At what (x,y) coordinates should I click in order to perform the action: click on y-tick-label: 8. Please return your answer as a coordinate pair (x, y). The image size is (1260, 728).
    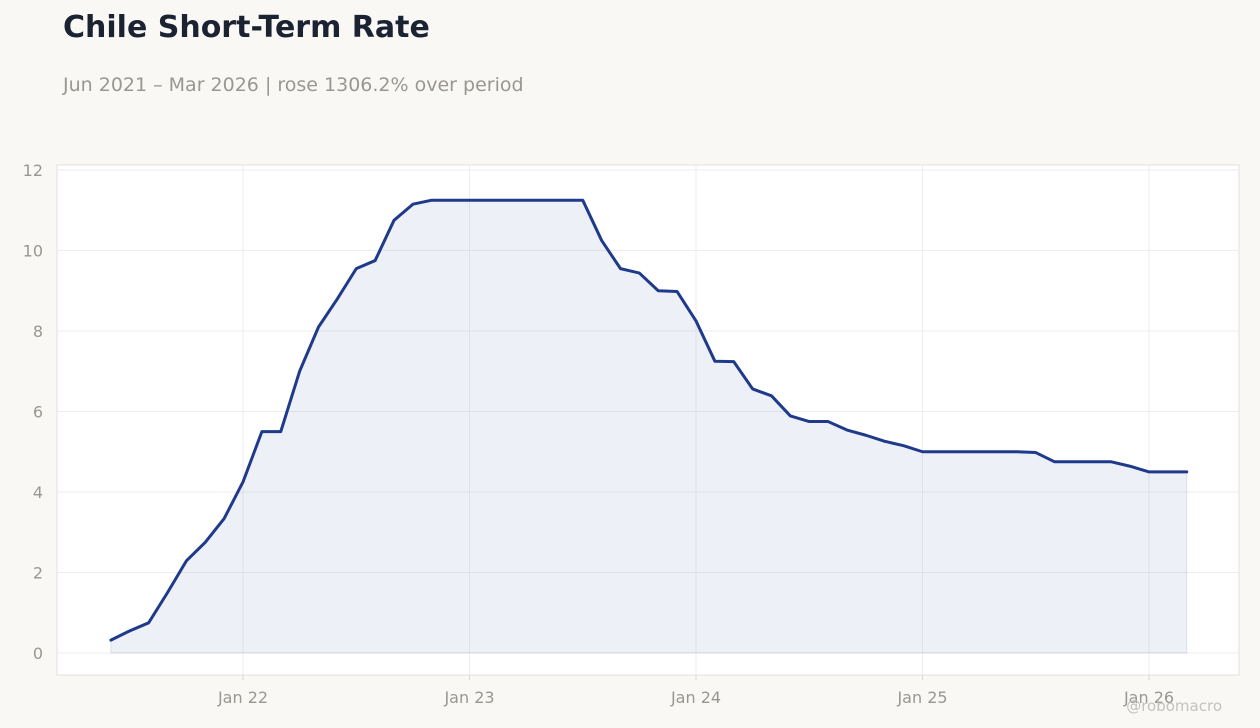
    Looking at the image, I should click on (38, 331).